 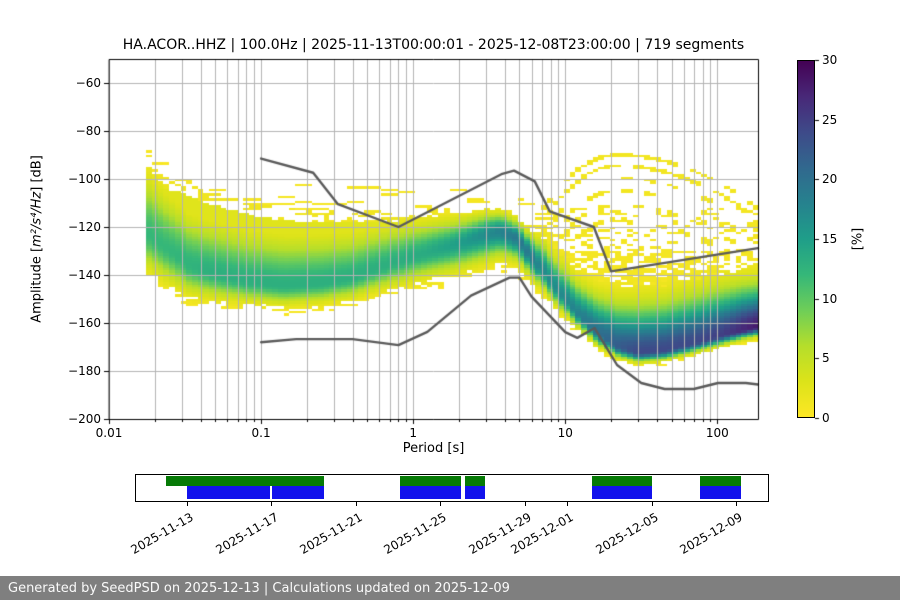 What do you see at coordinates (84, 371) in the screenshot?
I see `y-tick-label: −180` at bounding box center [84, 371].